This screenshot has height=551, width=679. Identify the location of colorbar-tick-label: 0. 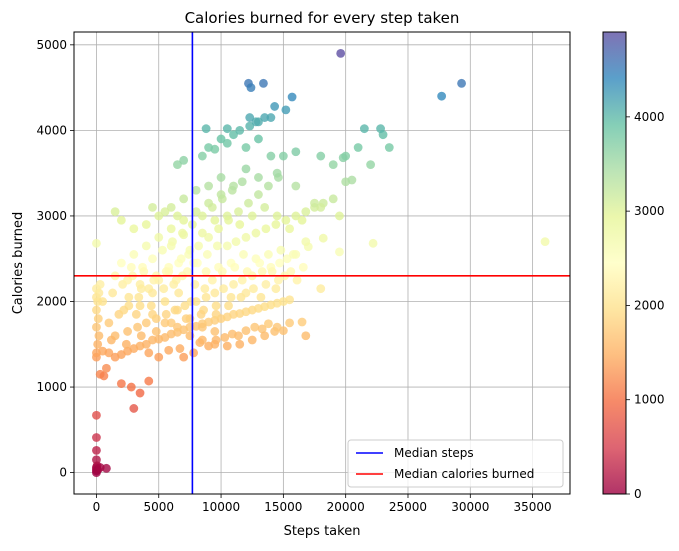
(638, 494).